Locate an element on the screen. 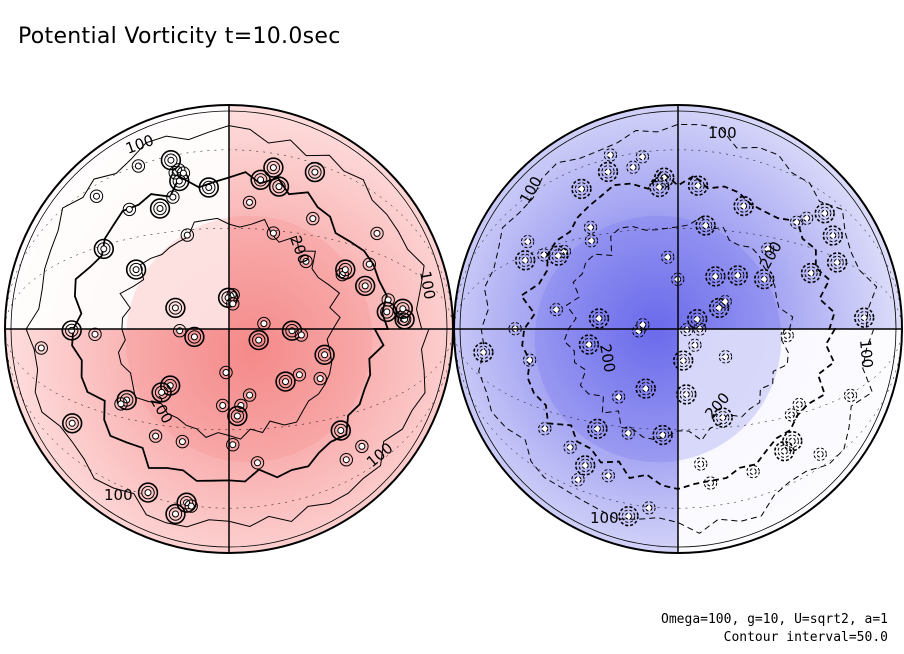 The image size is (904, 654). inner-band is located at coordinates (658, 339).